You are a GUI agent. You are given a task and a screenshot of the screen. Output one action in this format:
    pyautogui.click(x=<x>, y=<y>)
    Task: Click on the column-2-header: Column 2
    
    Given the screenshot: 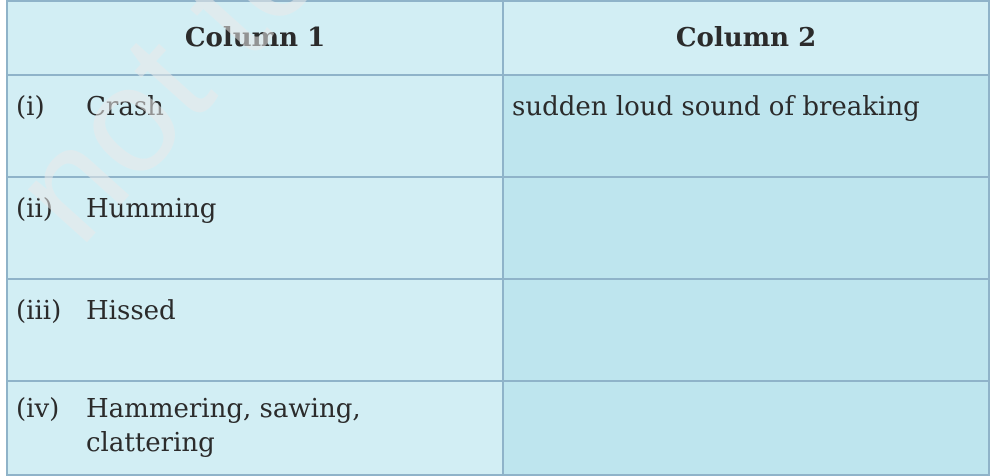 What is the action you would take?
    pyautogui.click(x=746, y=38)
    